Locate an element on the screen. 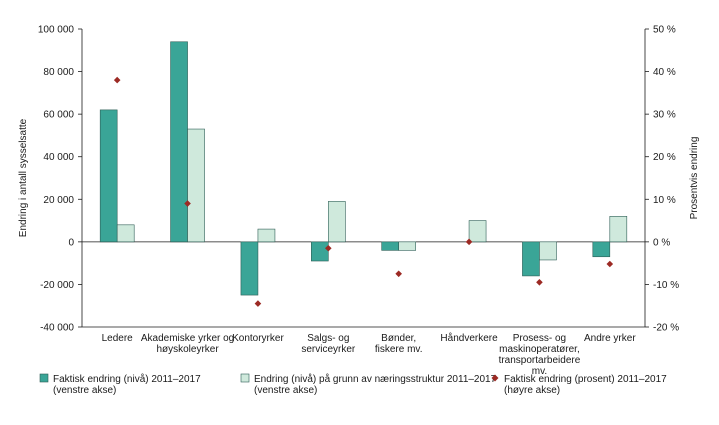  right-axis-title: Prosentvis endring is located at coordinates (694, 178).